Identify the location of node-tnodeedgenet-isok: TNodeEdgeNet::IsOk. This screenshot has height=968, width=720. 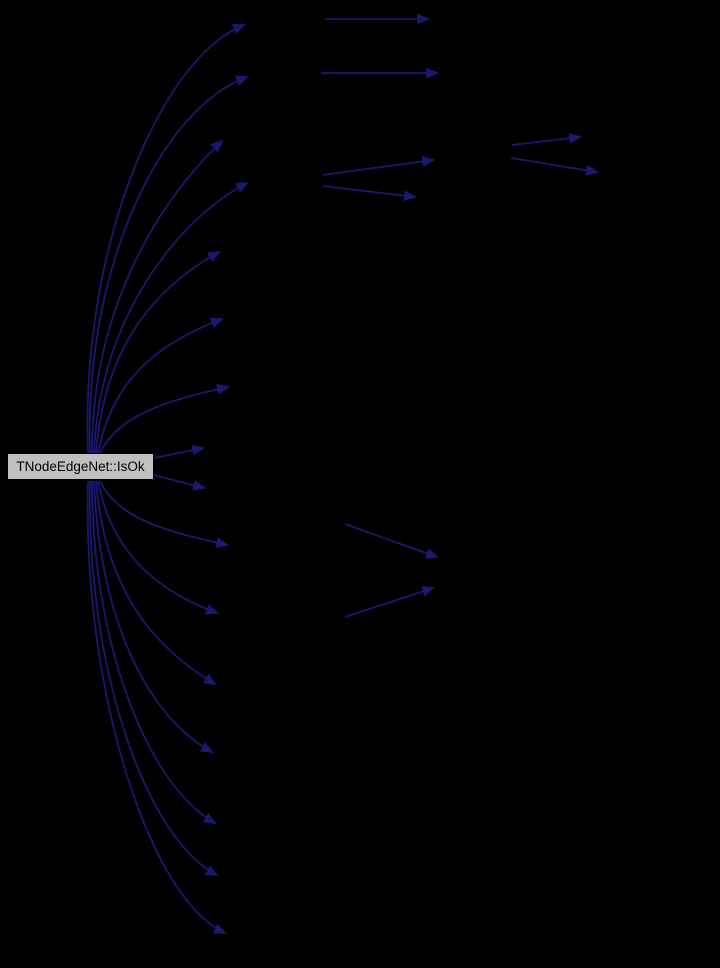
(80, 466).